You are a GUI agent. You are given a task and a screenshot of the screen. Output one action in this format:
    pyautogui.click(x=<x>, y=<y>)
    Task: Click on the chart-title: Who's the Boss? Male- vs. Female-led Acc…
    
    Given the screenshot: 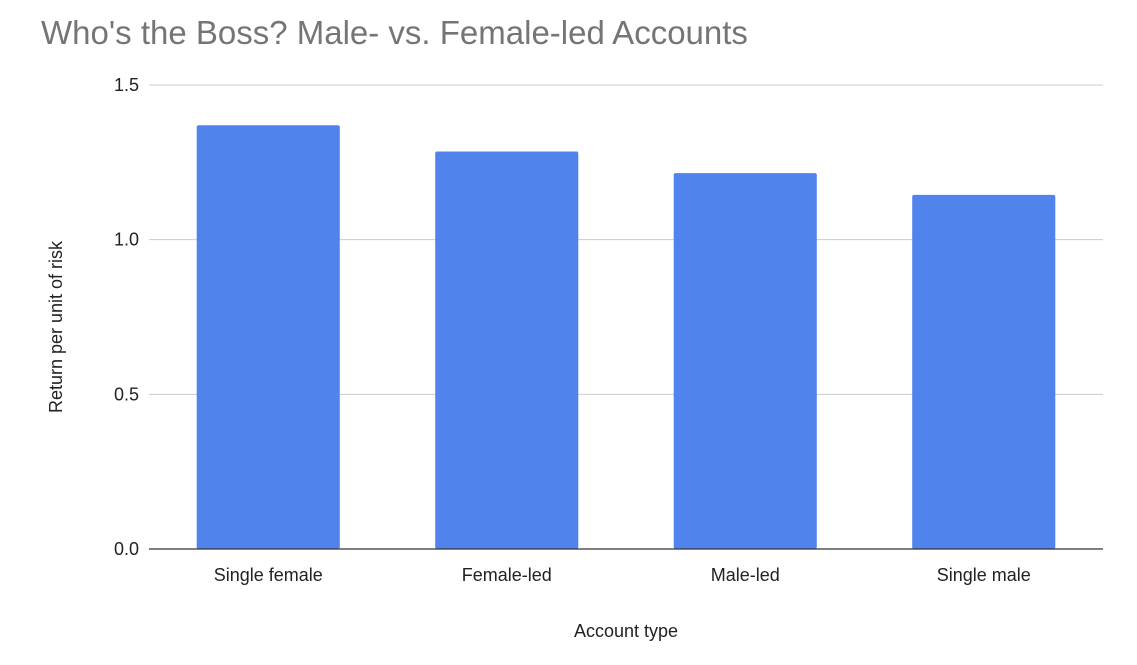 What is the action you would take?
    pyautogui.click(x=394, y=32)
    